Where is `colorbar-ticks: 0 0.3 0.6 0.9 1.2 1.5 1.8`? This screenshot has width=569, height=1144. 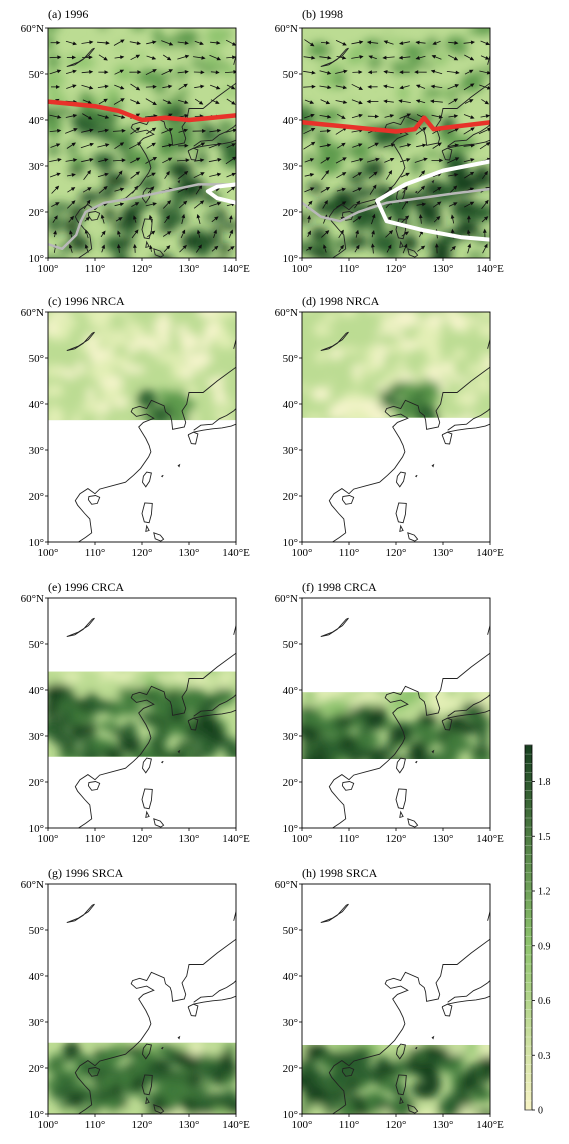
colorbar-ticks: 0 0.3 0.6 0.9 1.2 1.5 1.8 is located at coordinates (538, 930).